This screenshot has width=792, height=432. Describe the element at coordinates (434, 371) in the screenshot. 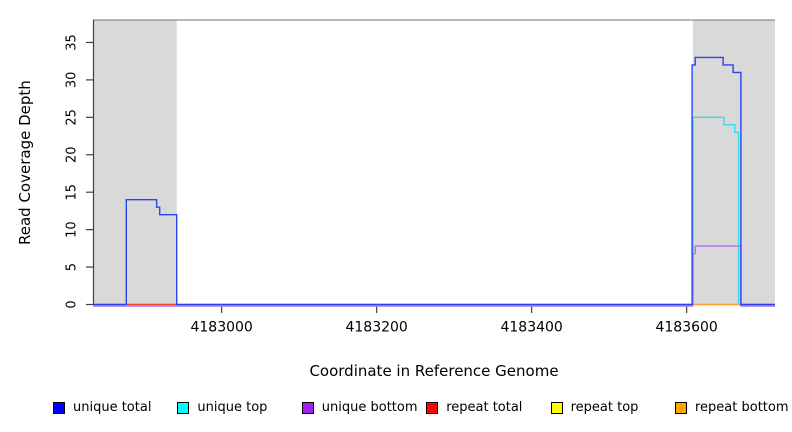

I see `x-axis-title: Coordinate in Reference Genome` at that location.